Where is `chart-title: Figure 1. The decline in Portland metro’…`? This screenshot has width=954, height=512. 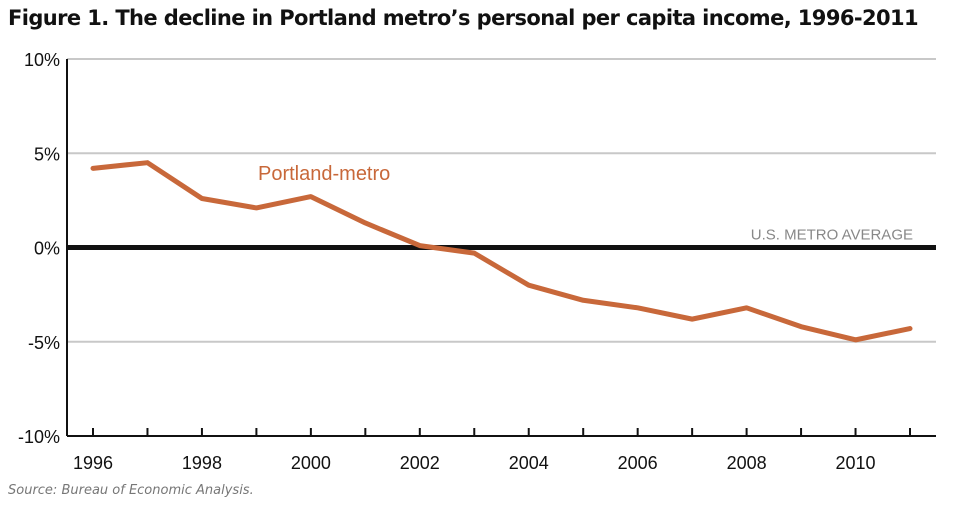
chart-title: Figure 1. The decline in Portland metro’… is located at coordinates (463, 18).